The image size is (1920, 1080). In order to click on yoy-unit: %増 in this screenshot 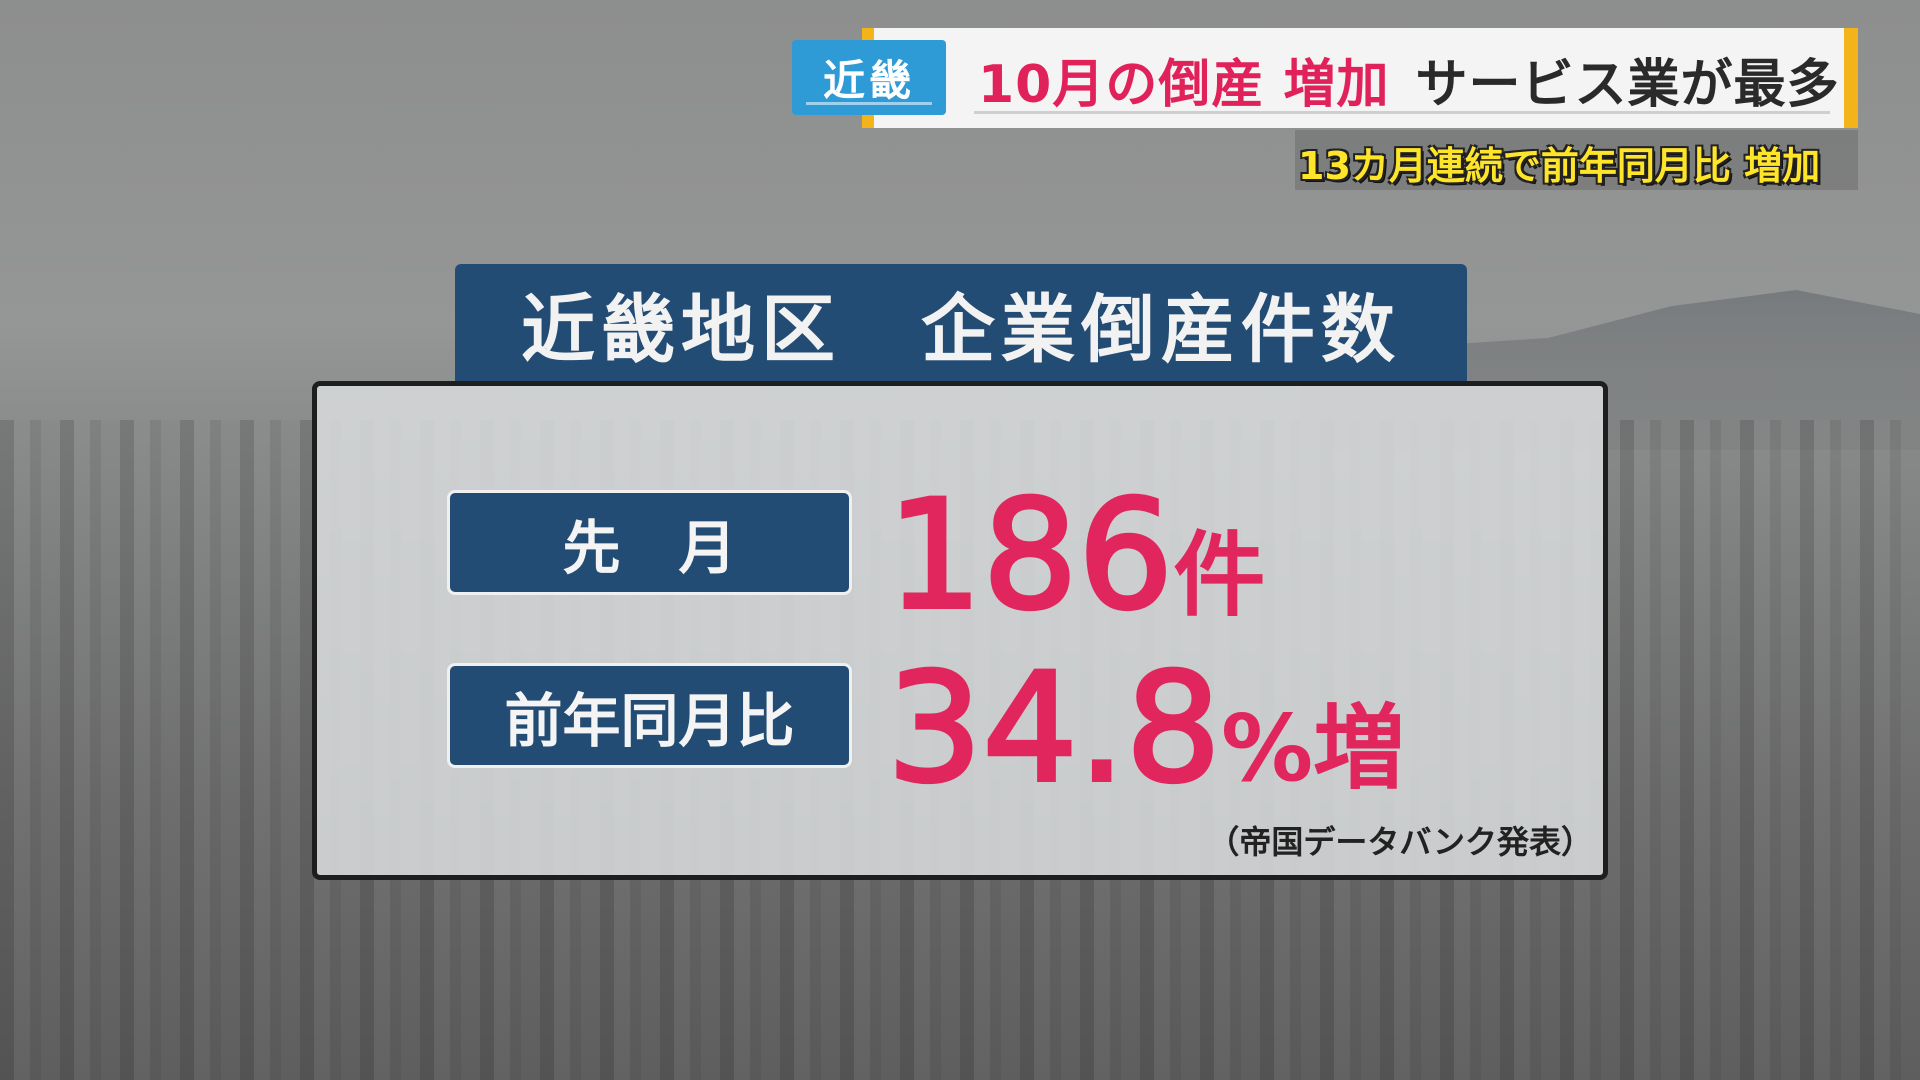, I will do `click(1313, 748)`.